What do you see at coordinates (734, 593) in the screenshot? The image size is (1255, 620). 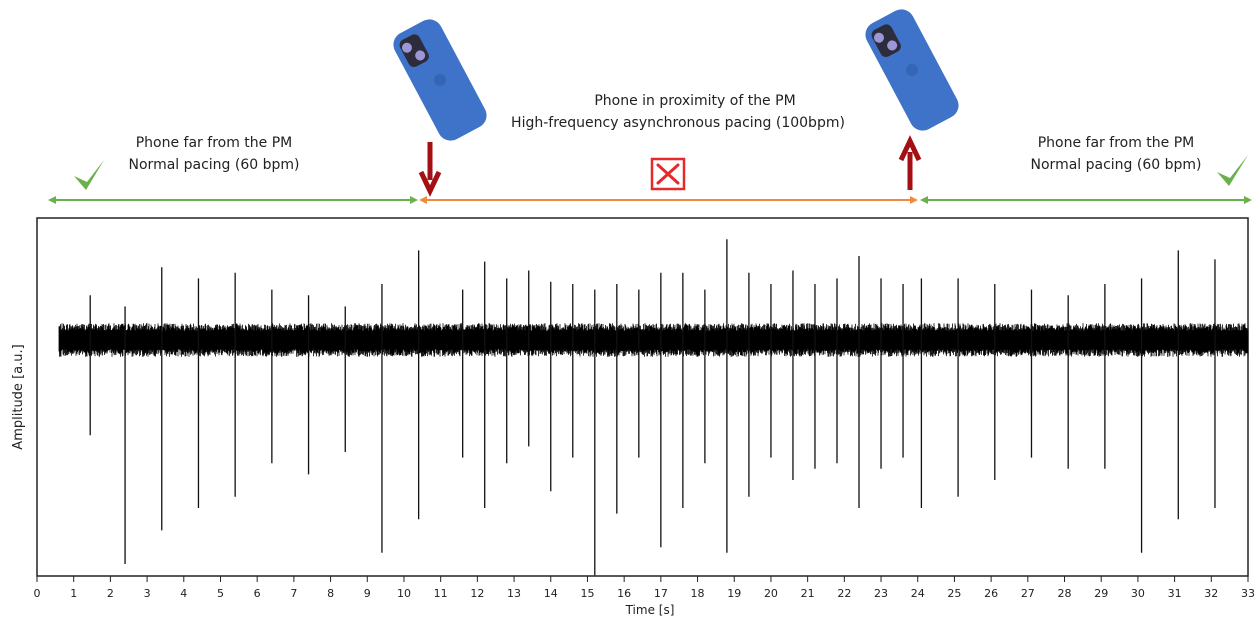 I see `x-tick-label: 19` at bounding box center [734, 593].